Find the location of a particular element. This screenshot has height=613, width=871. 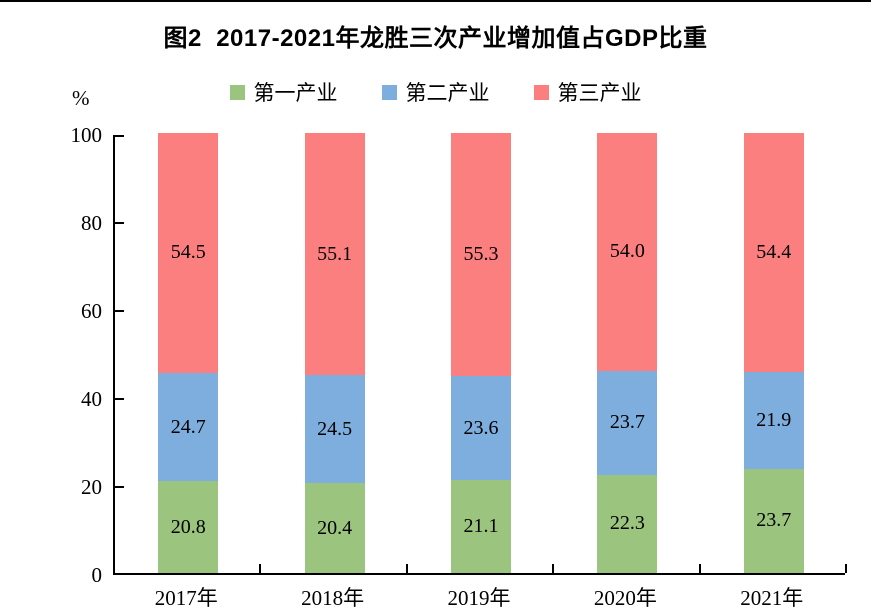

segment-value-label: 55.1 is located at coordinates (335, 253).